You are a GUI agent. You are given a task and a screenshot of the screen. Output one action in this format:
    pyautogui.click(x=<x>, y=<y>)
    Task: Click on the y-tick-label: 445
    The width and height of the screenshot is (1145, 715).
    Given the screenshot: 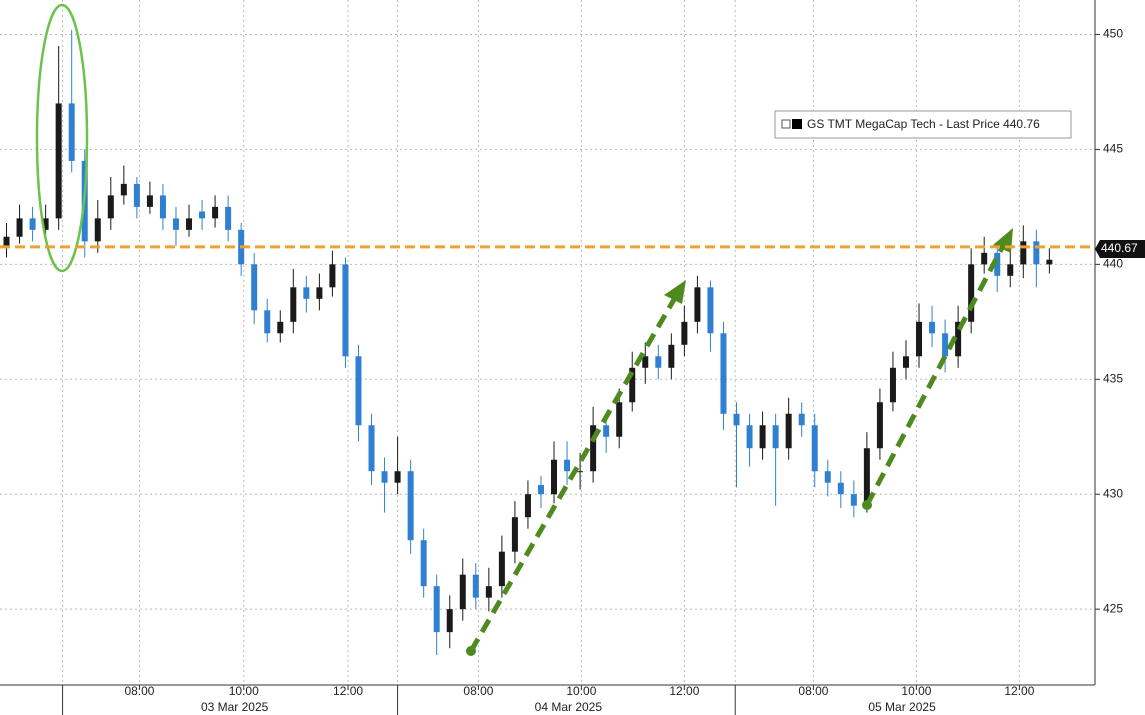 What is the action you would take?
    pyautogui.click(x=1113, y=149)
    